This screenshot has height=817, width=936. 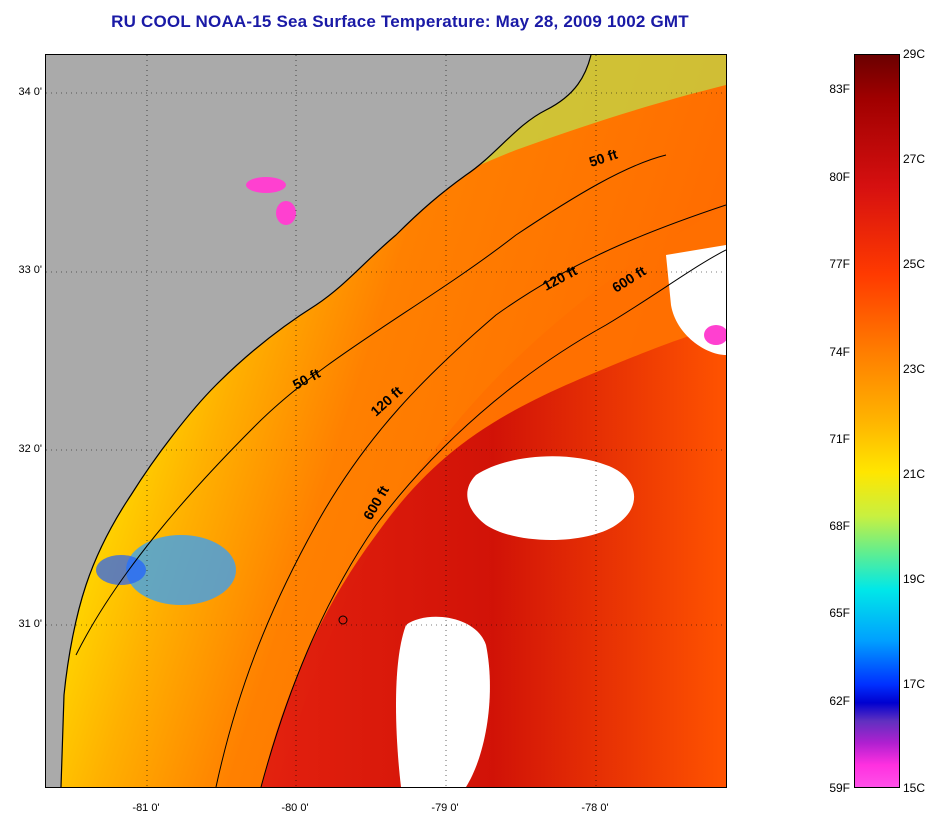 I want to click on cool-patch-small, so click(x=121, y=570).